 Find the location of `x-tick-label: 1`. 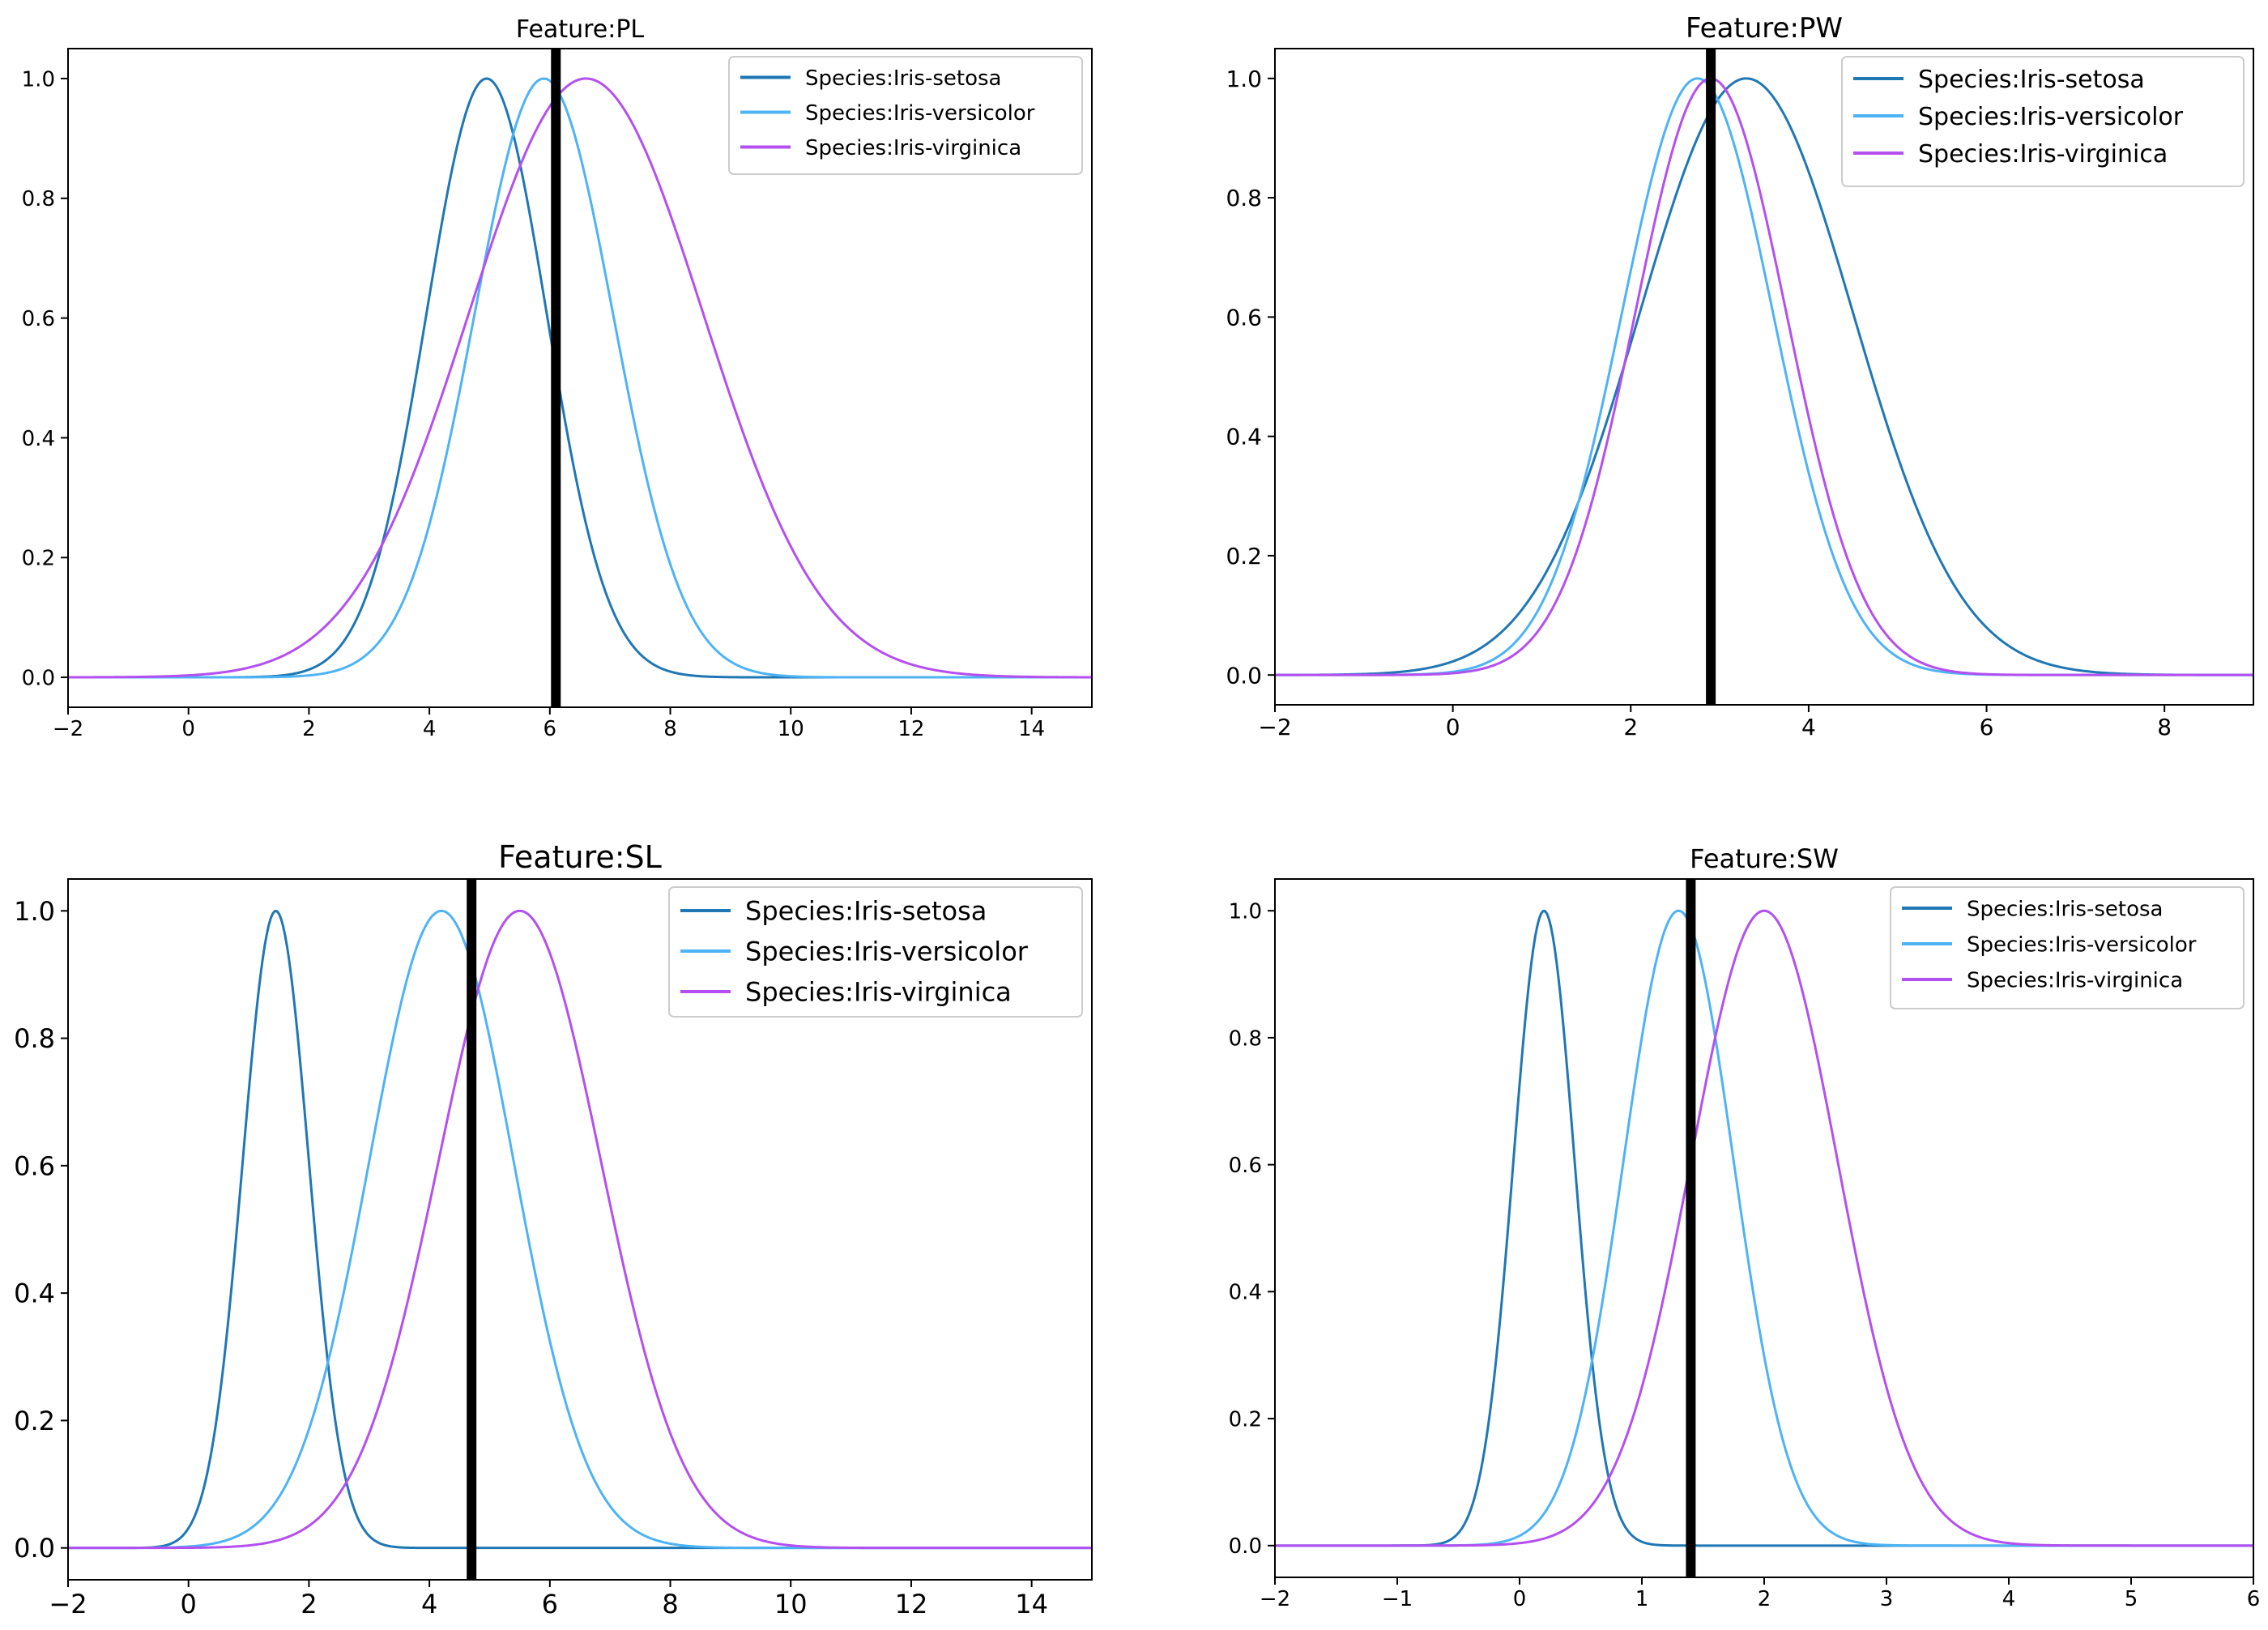

x-tick-label: 1 is located at coordinates (1642, 1599).